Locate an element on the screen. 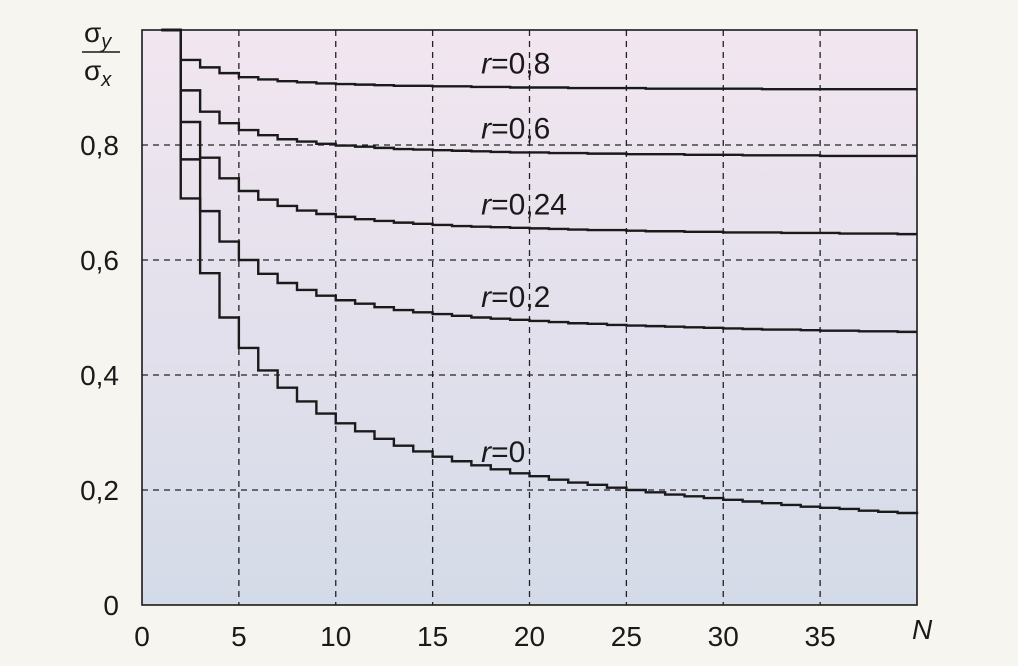 This screenshot has height=666, width=1018. x-tick-labels: 0 5 10 15 20 25 30 35 is located at coordinates (484, 636).